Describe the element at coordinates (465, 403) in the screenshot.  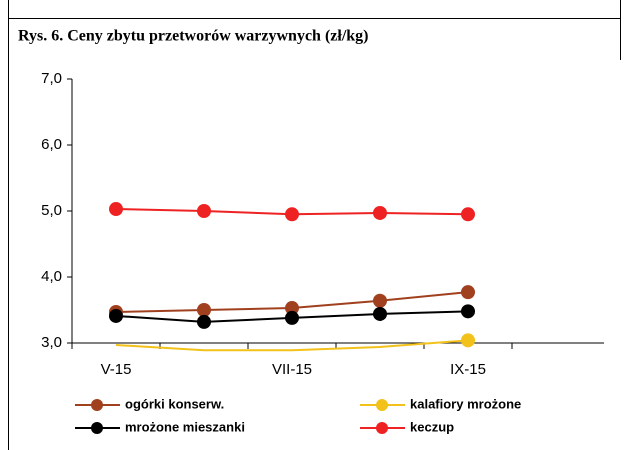
I see `legend-label: kalafiory mrożone` at that location.